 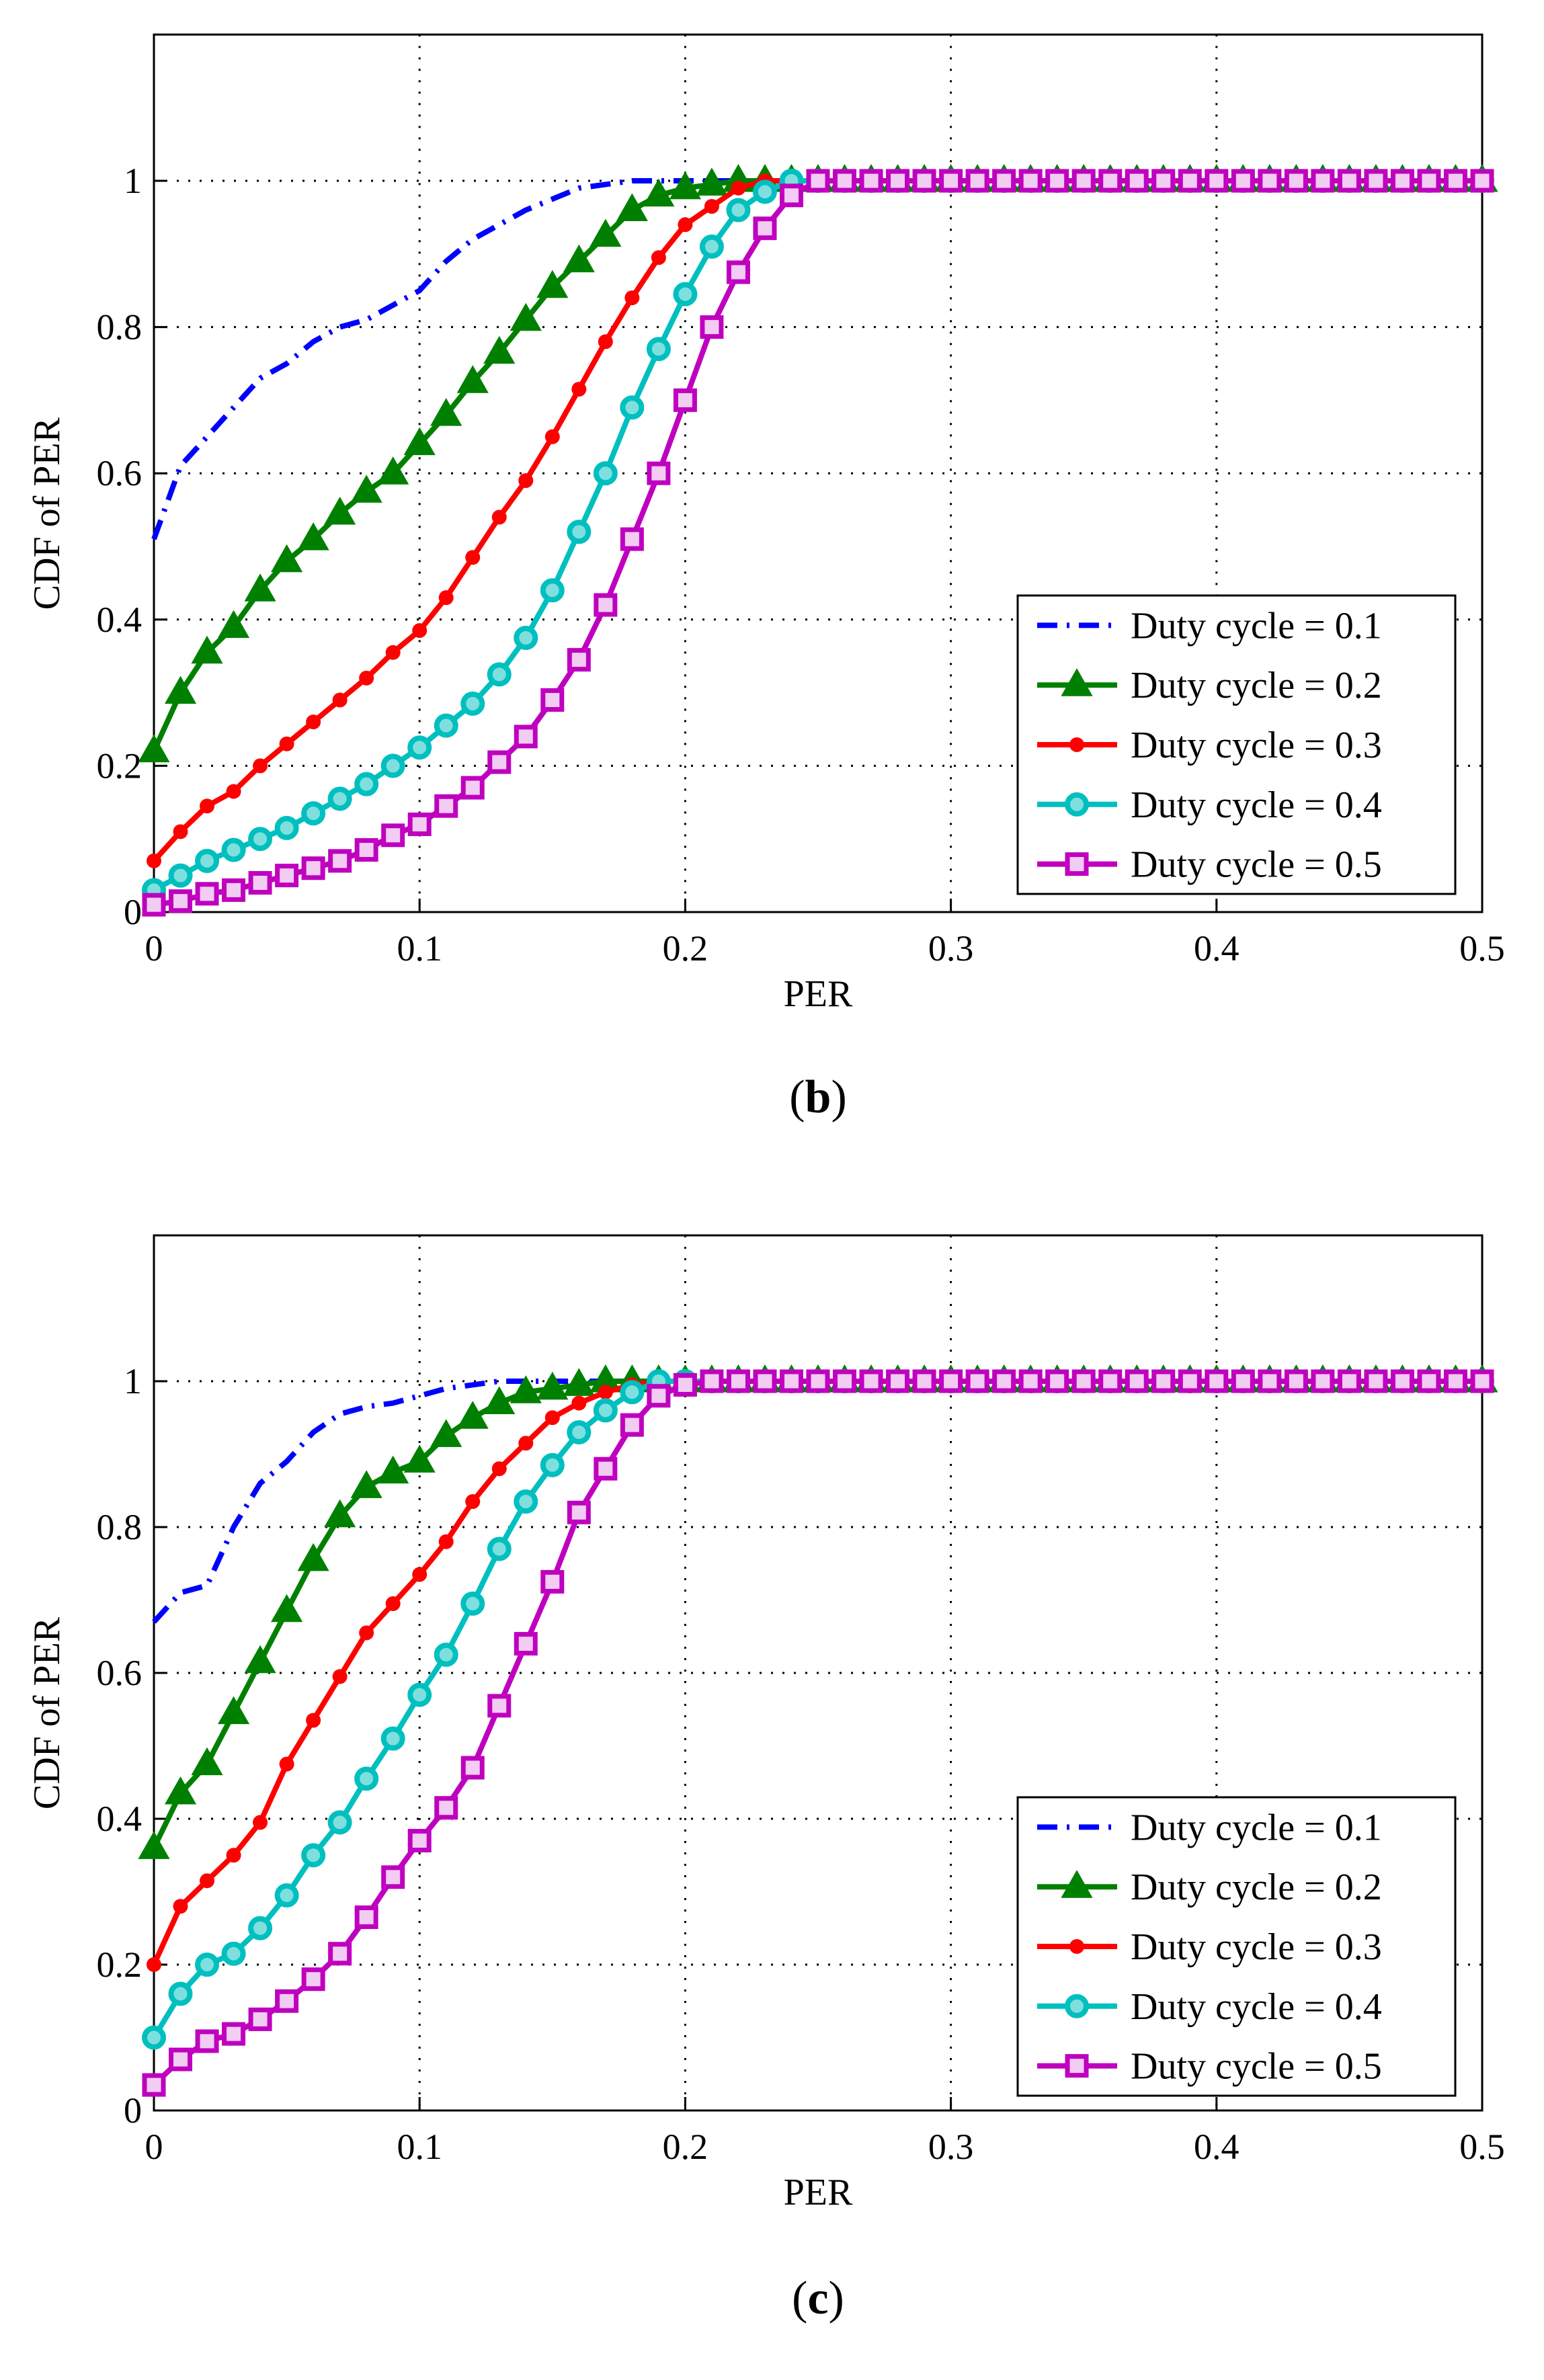 I want to click on x-tick-label: 0.3, so click(x=951, y=948).